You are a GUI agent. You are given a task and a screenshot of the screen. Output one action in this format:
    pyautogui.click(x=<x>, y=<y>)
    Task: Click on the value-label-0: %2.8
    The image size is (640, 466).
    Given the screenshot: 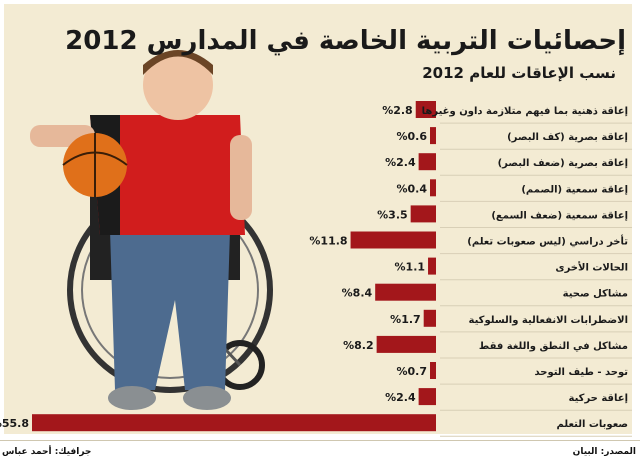 What is the action you would take?
    pyautogui.click(x=397, y=110)
    